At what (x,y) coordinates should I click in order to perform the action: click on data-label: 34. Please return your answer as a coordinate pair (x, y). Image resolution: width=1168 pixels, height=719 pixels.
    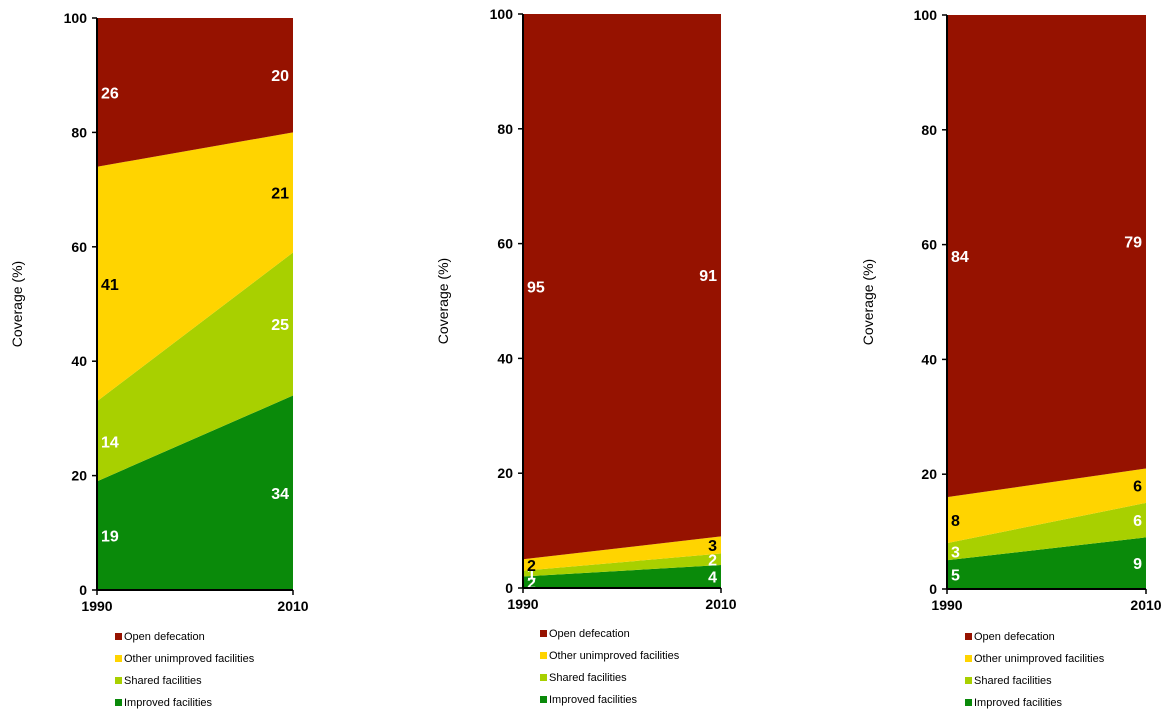
    Looking at the image, I should click on (280, 494).